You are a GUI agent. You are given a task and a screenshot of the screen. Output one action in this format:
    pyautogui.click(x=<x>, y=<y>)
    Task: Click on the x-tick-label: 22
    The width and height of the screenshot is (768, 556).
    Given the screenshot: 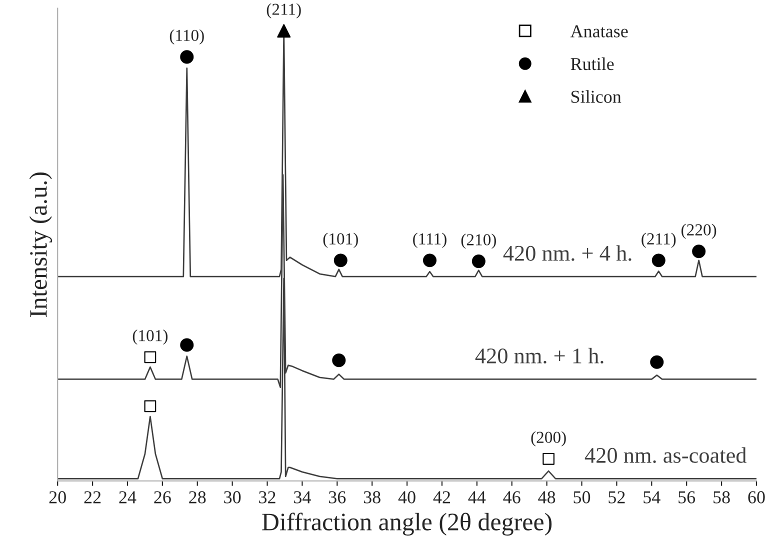 What is the action you would take?
    pyautogui.click(x=92, y=497)
    